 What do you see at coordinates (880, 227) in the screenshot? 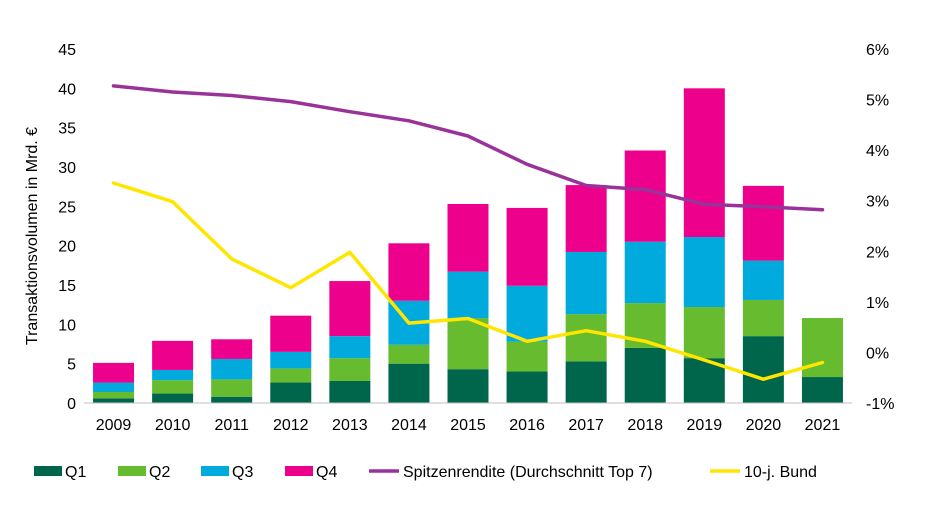
I see `y-axis-right-ticks: -1% 0% 1% 2% 3% 4% 5% 6%` at bounding box center [880, 227].